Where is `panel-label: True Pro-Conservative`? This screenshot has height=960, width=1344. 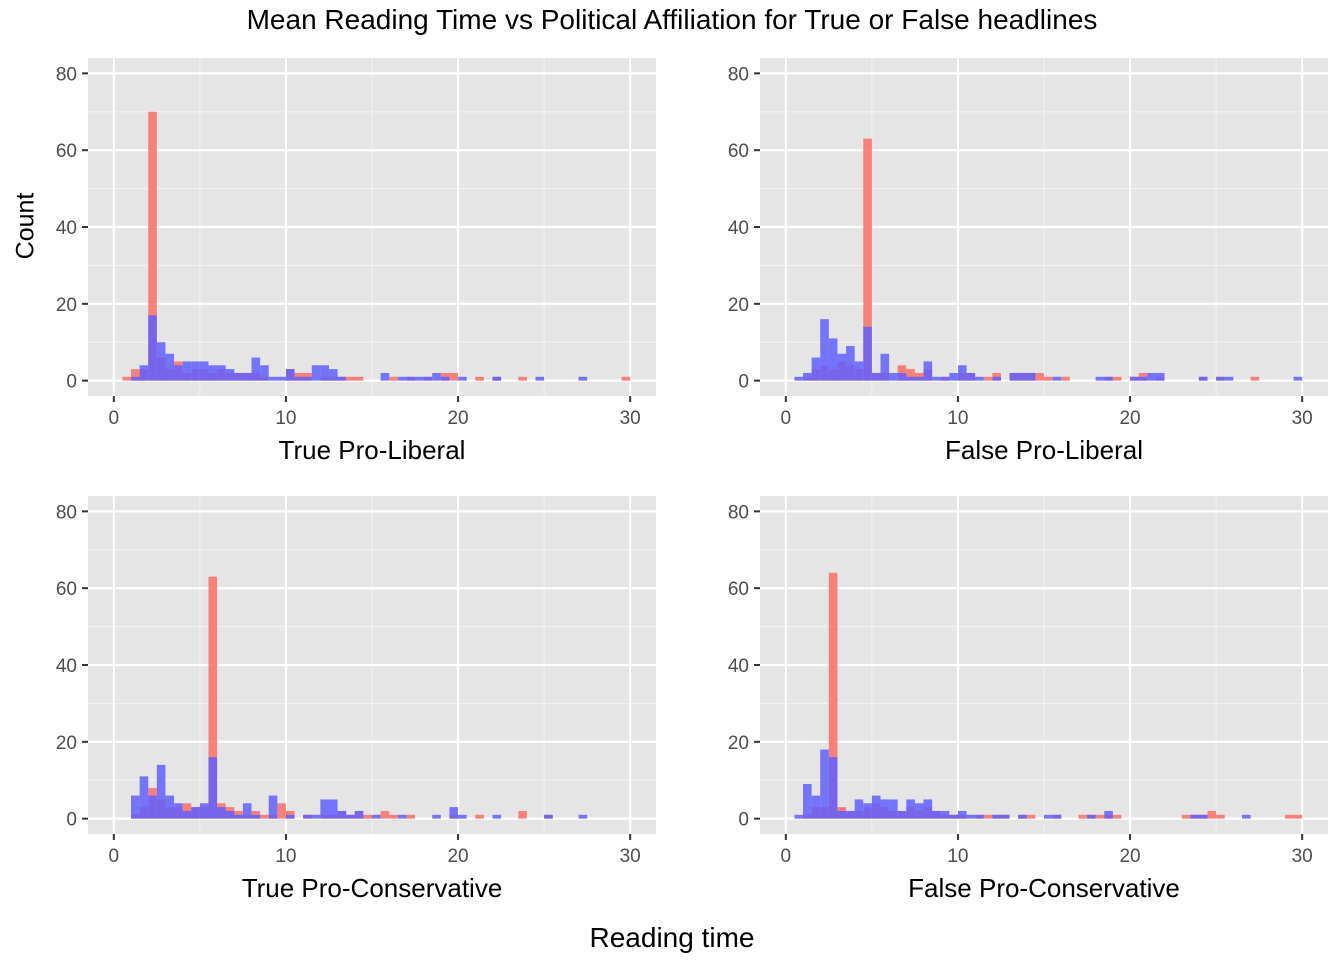 panel-label: True Pro-Conservative is located at coordinates (372, 888).